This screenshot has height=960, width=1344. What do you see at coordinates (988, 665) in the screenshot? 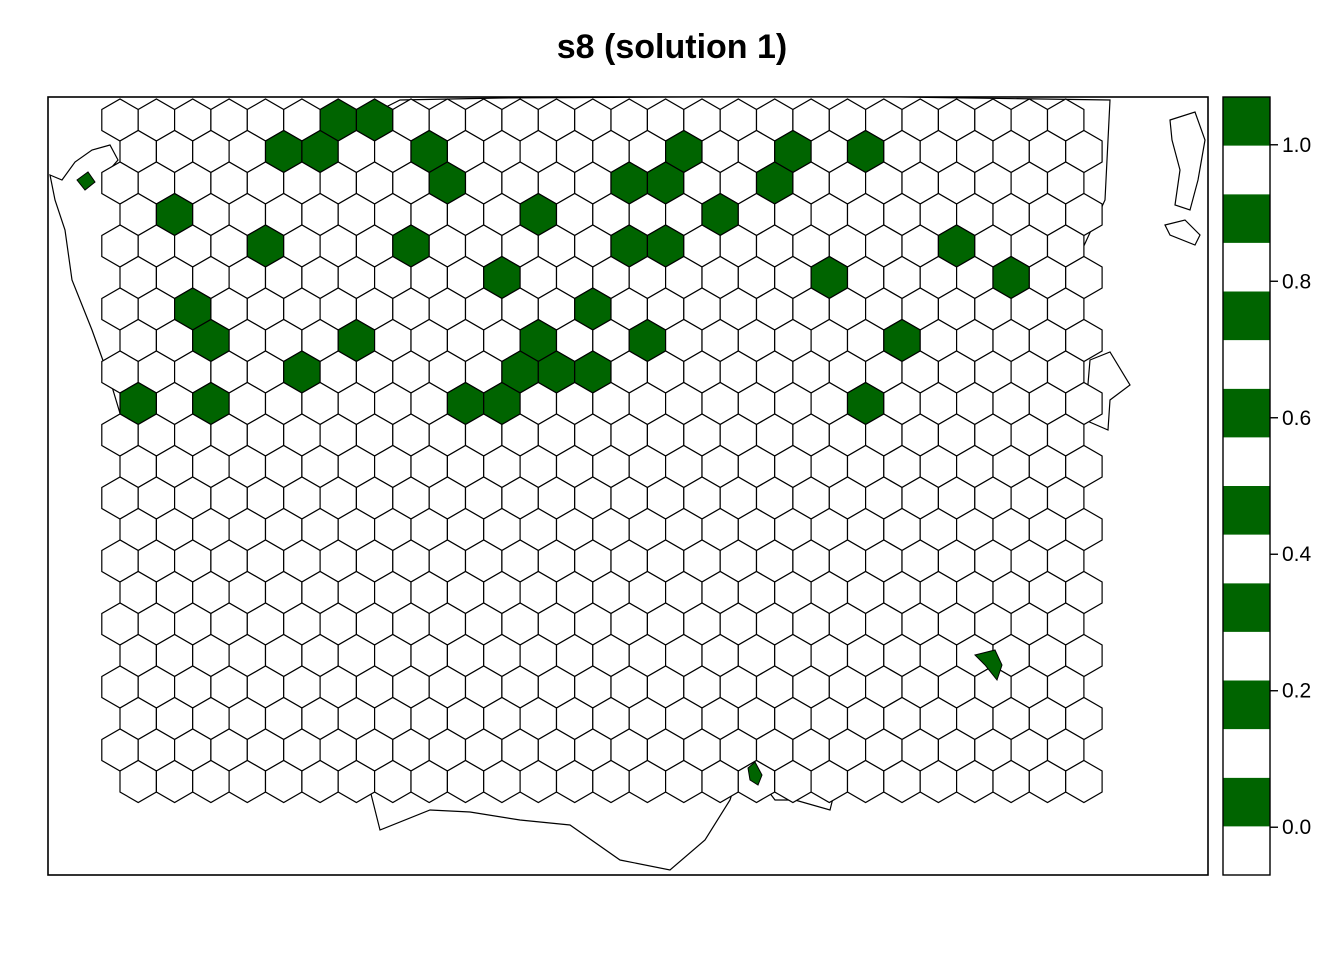
I see `small-island-south-east` at bounding box center [988, 665].